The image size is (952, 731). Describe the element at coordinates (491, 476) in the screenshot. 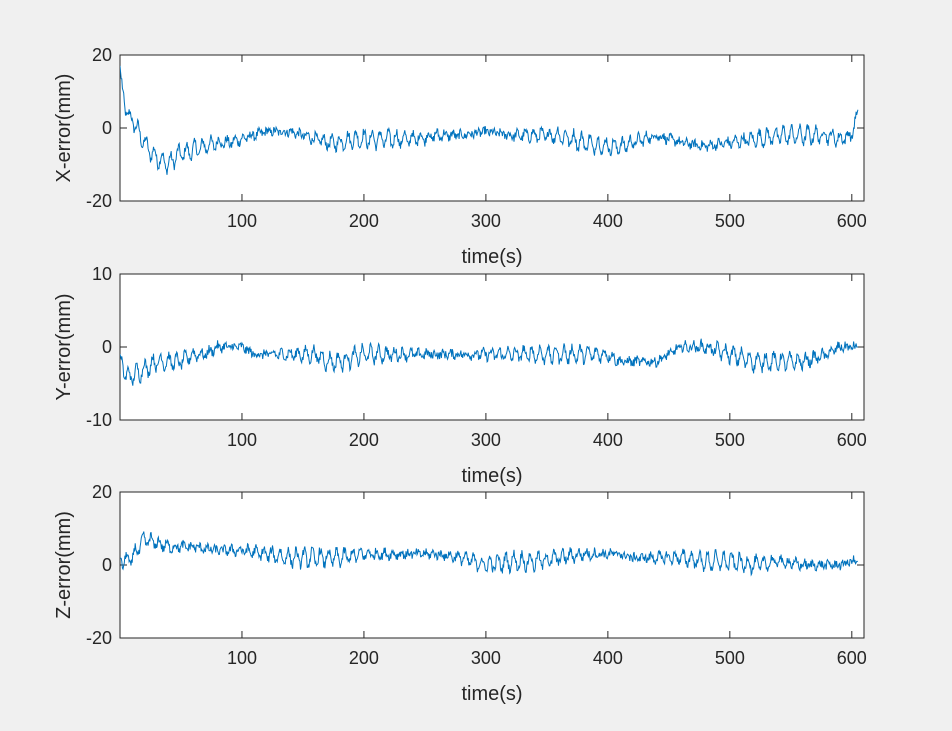

I see `y-error-xlabel: time(s)` at that location.